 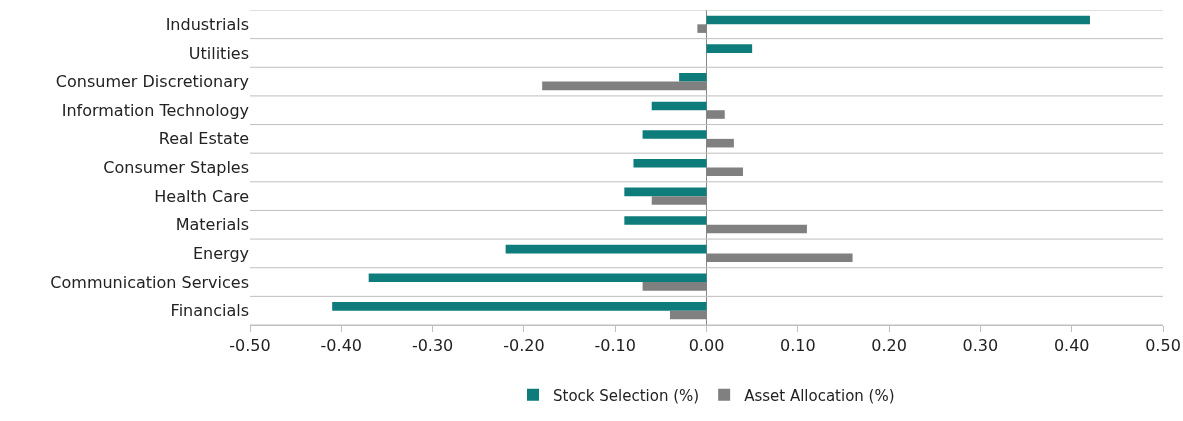 I want to click on y-tick-label: Communication Services, so click(x=149, y=282).